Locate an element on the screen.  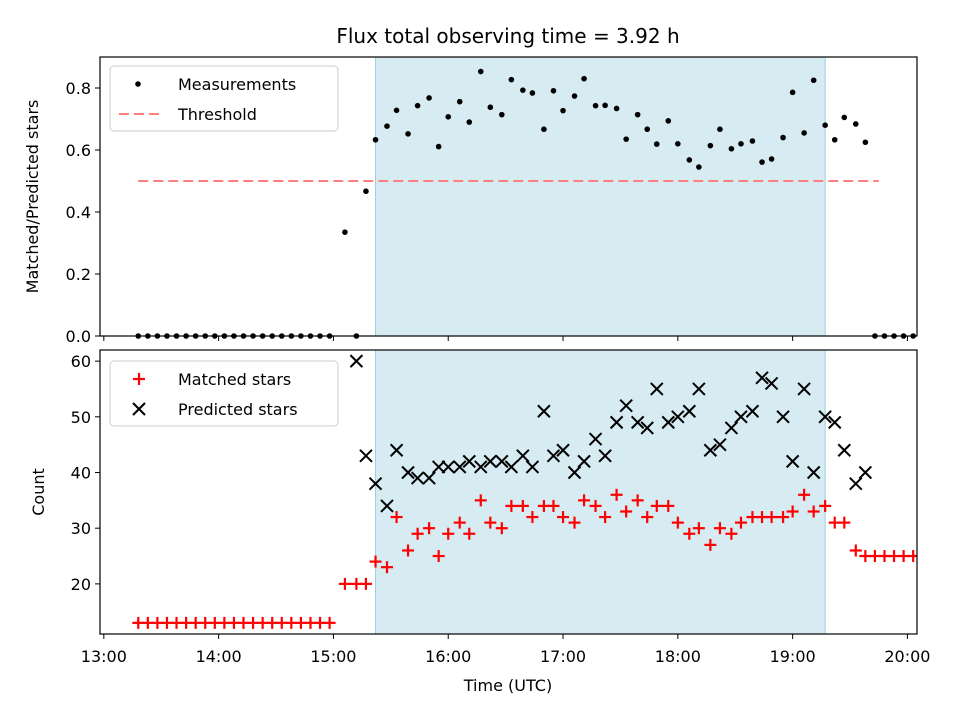
x-tick-label: 20:00 is located at coordinates (907, 656).